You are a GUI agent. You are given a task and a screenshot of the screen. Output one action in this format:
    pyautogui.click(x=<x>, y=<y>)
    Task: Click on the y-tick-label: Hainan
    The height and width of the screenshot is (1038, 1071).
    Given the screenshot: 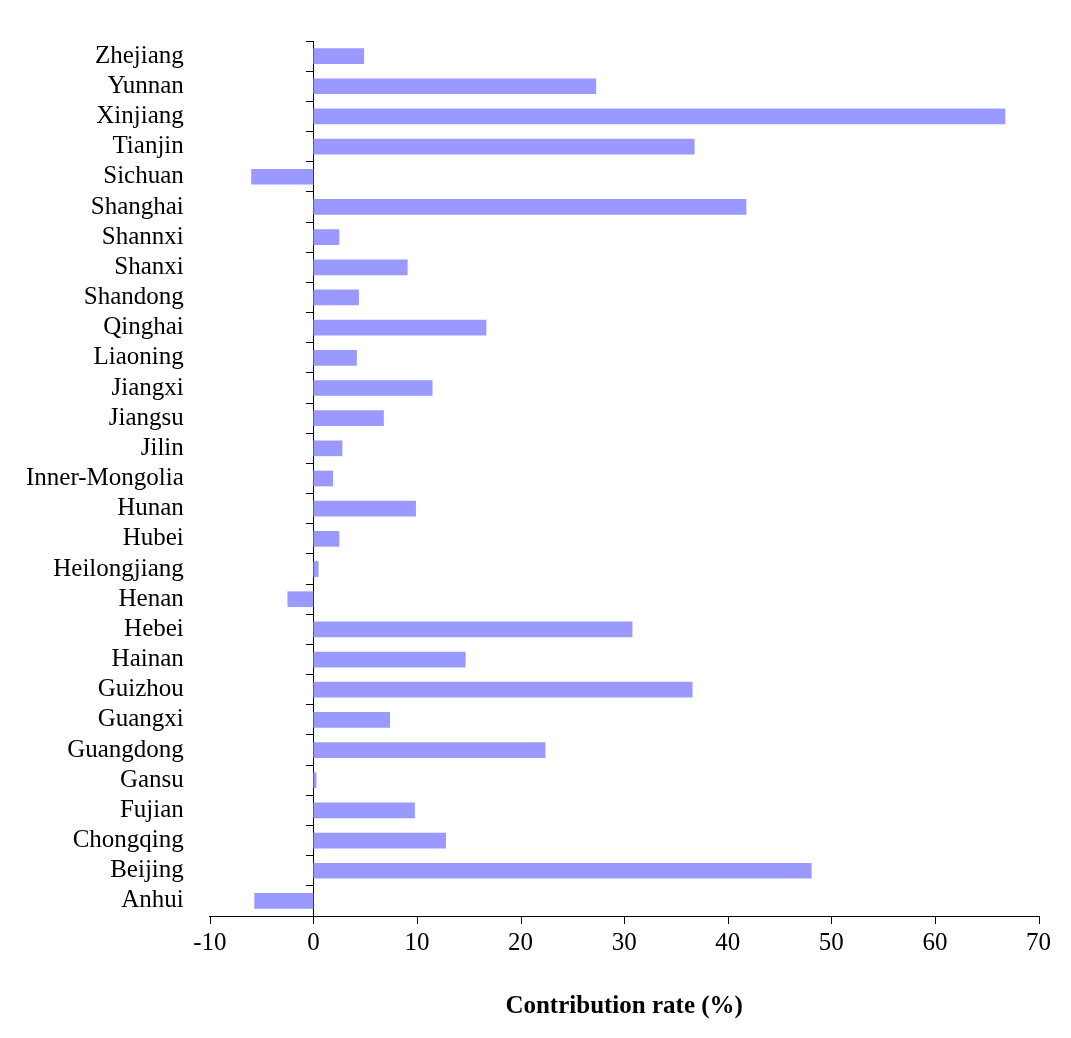 What is the action you would take?
    pyautogui.click(x=148, y=658)
    